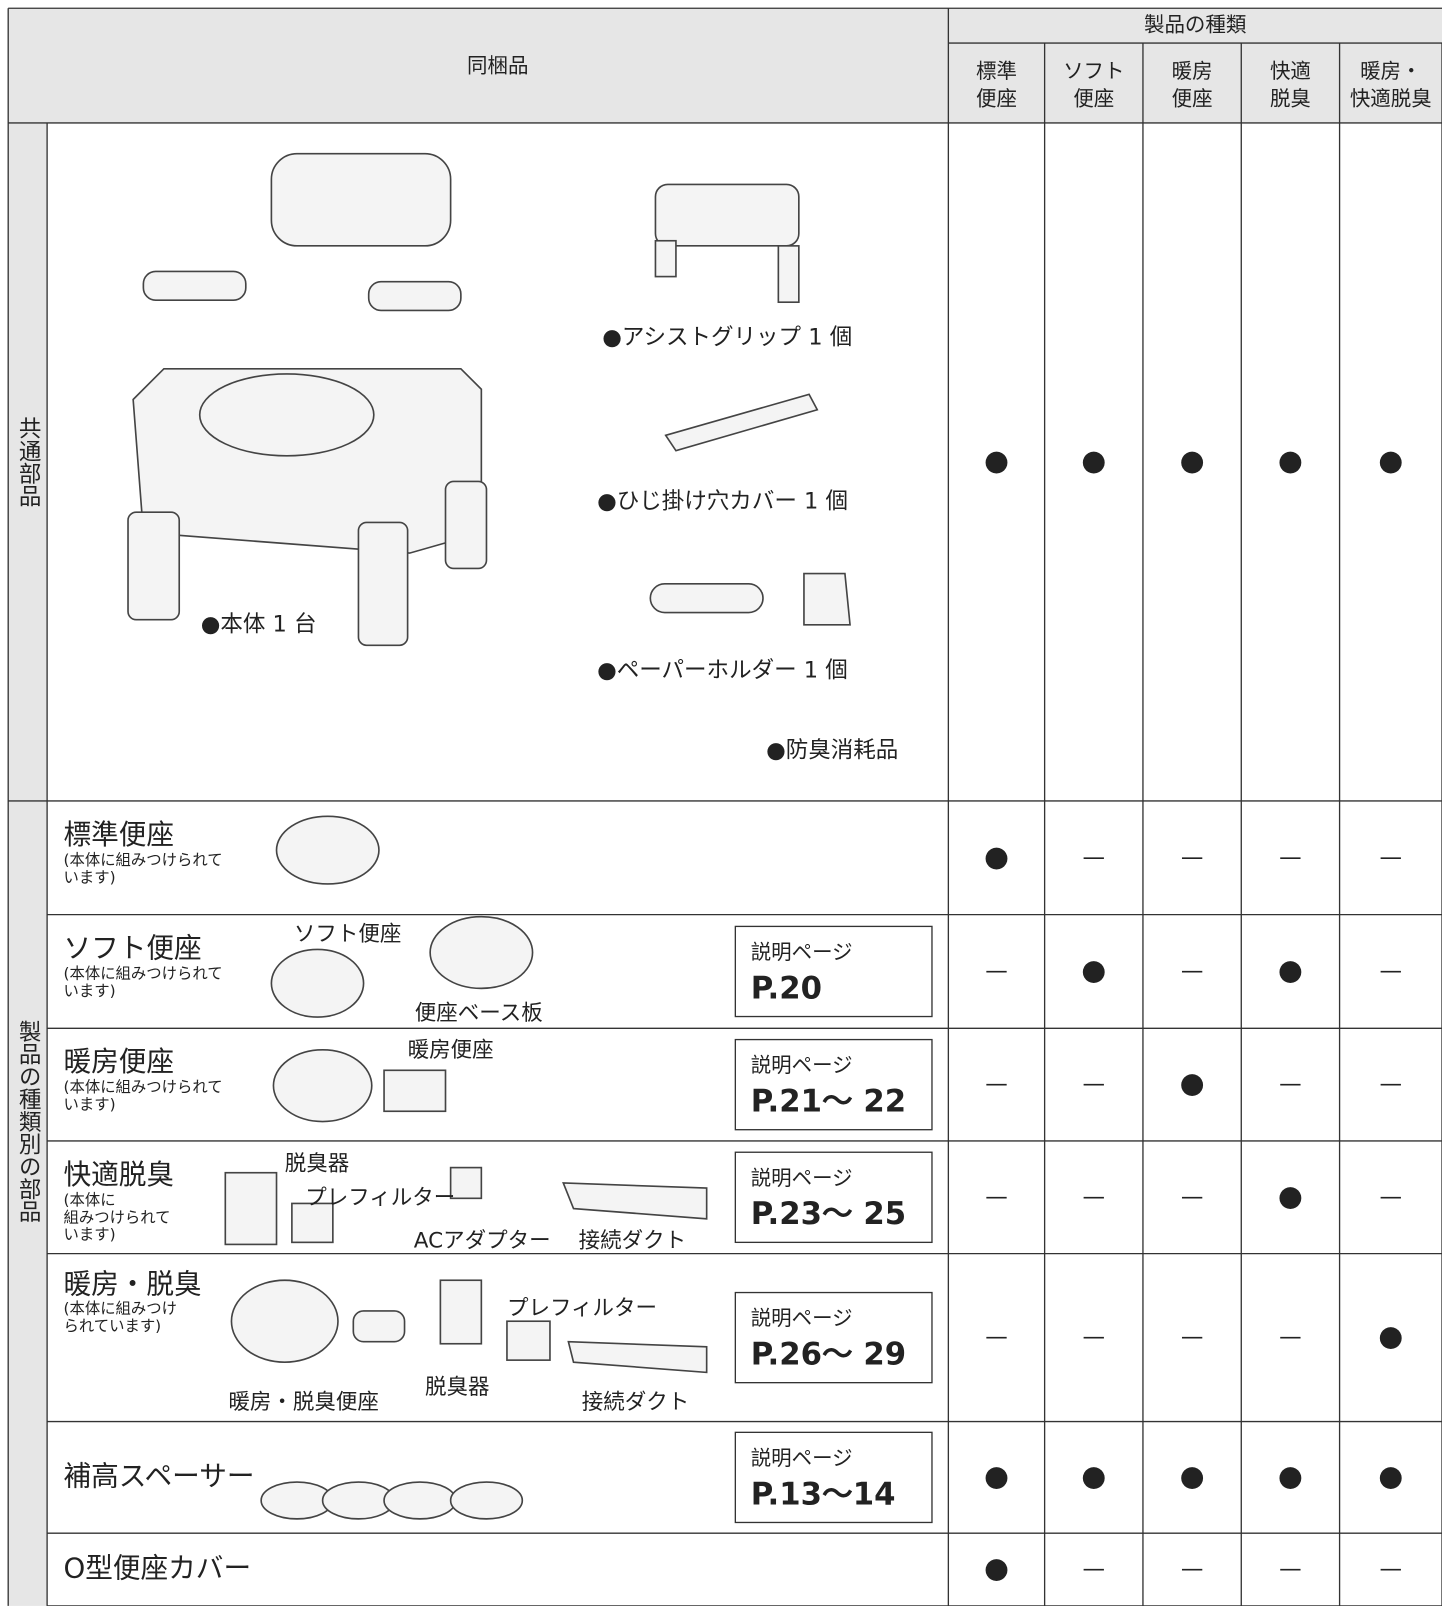 The image size is (1442, 1606). Describe the element at coordinates (28, 864) in the screenshot. I see `side-bg` at that location.